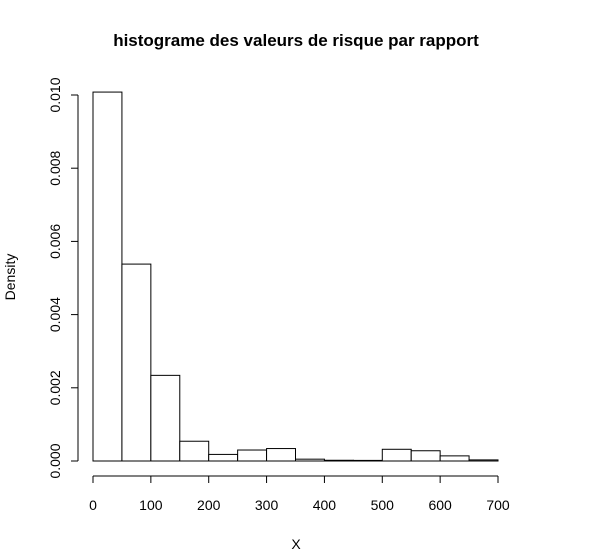 The height and width of the screenshot is (553, 592). I want to click on x-tick-label-1: 100, so click(151, 505).